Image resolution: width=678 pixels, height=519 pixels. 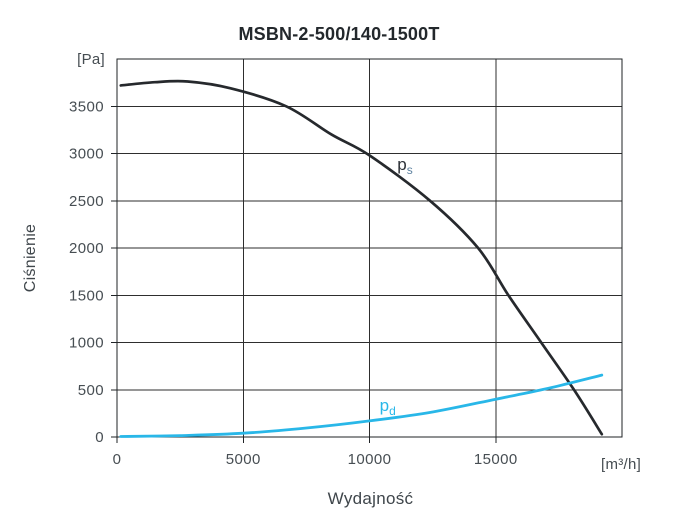 I want to click on y-tick-label: 2500, so click(x=86, y=201).